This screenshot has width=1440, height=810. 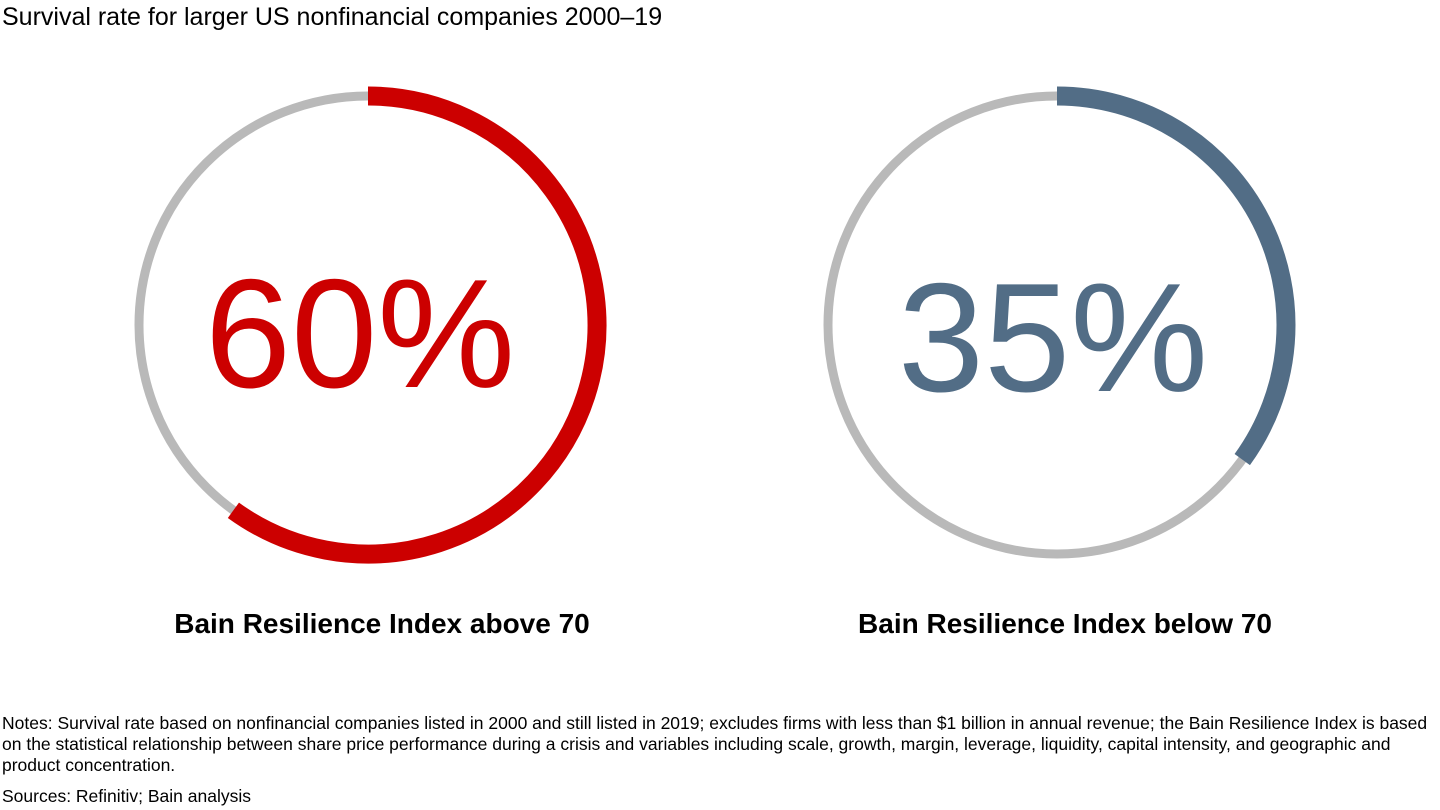 I want to click on donut-value-below-70: 35%, so click(x=1053, y=337).